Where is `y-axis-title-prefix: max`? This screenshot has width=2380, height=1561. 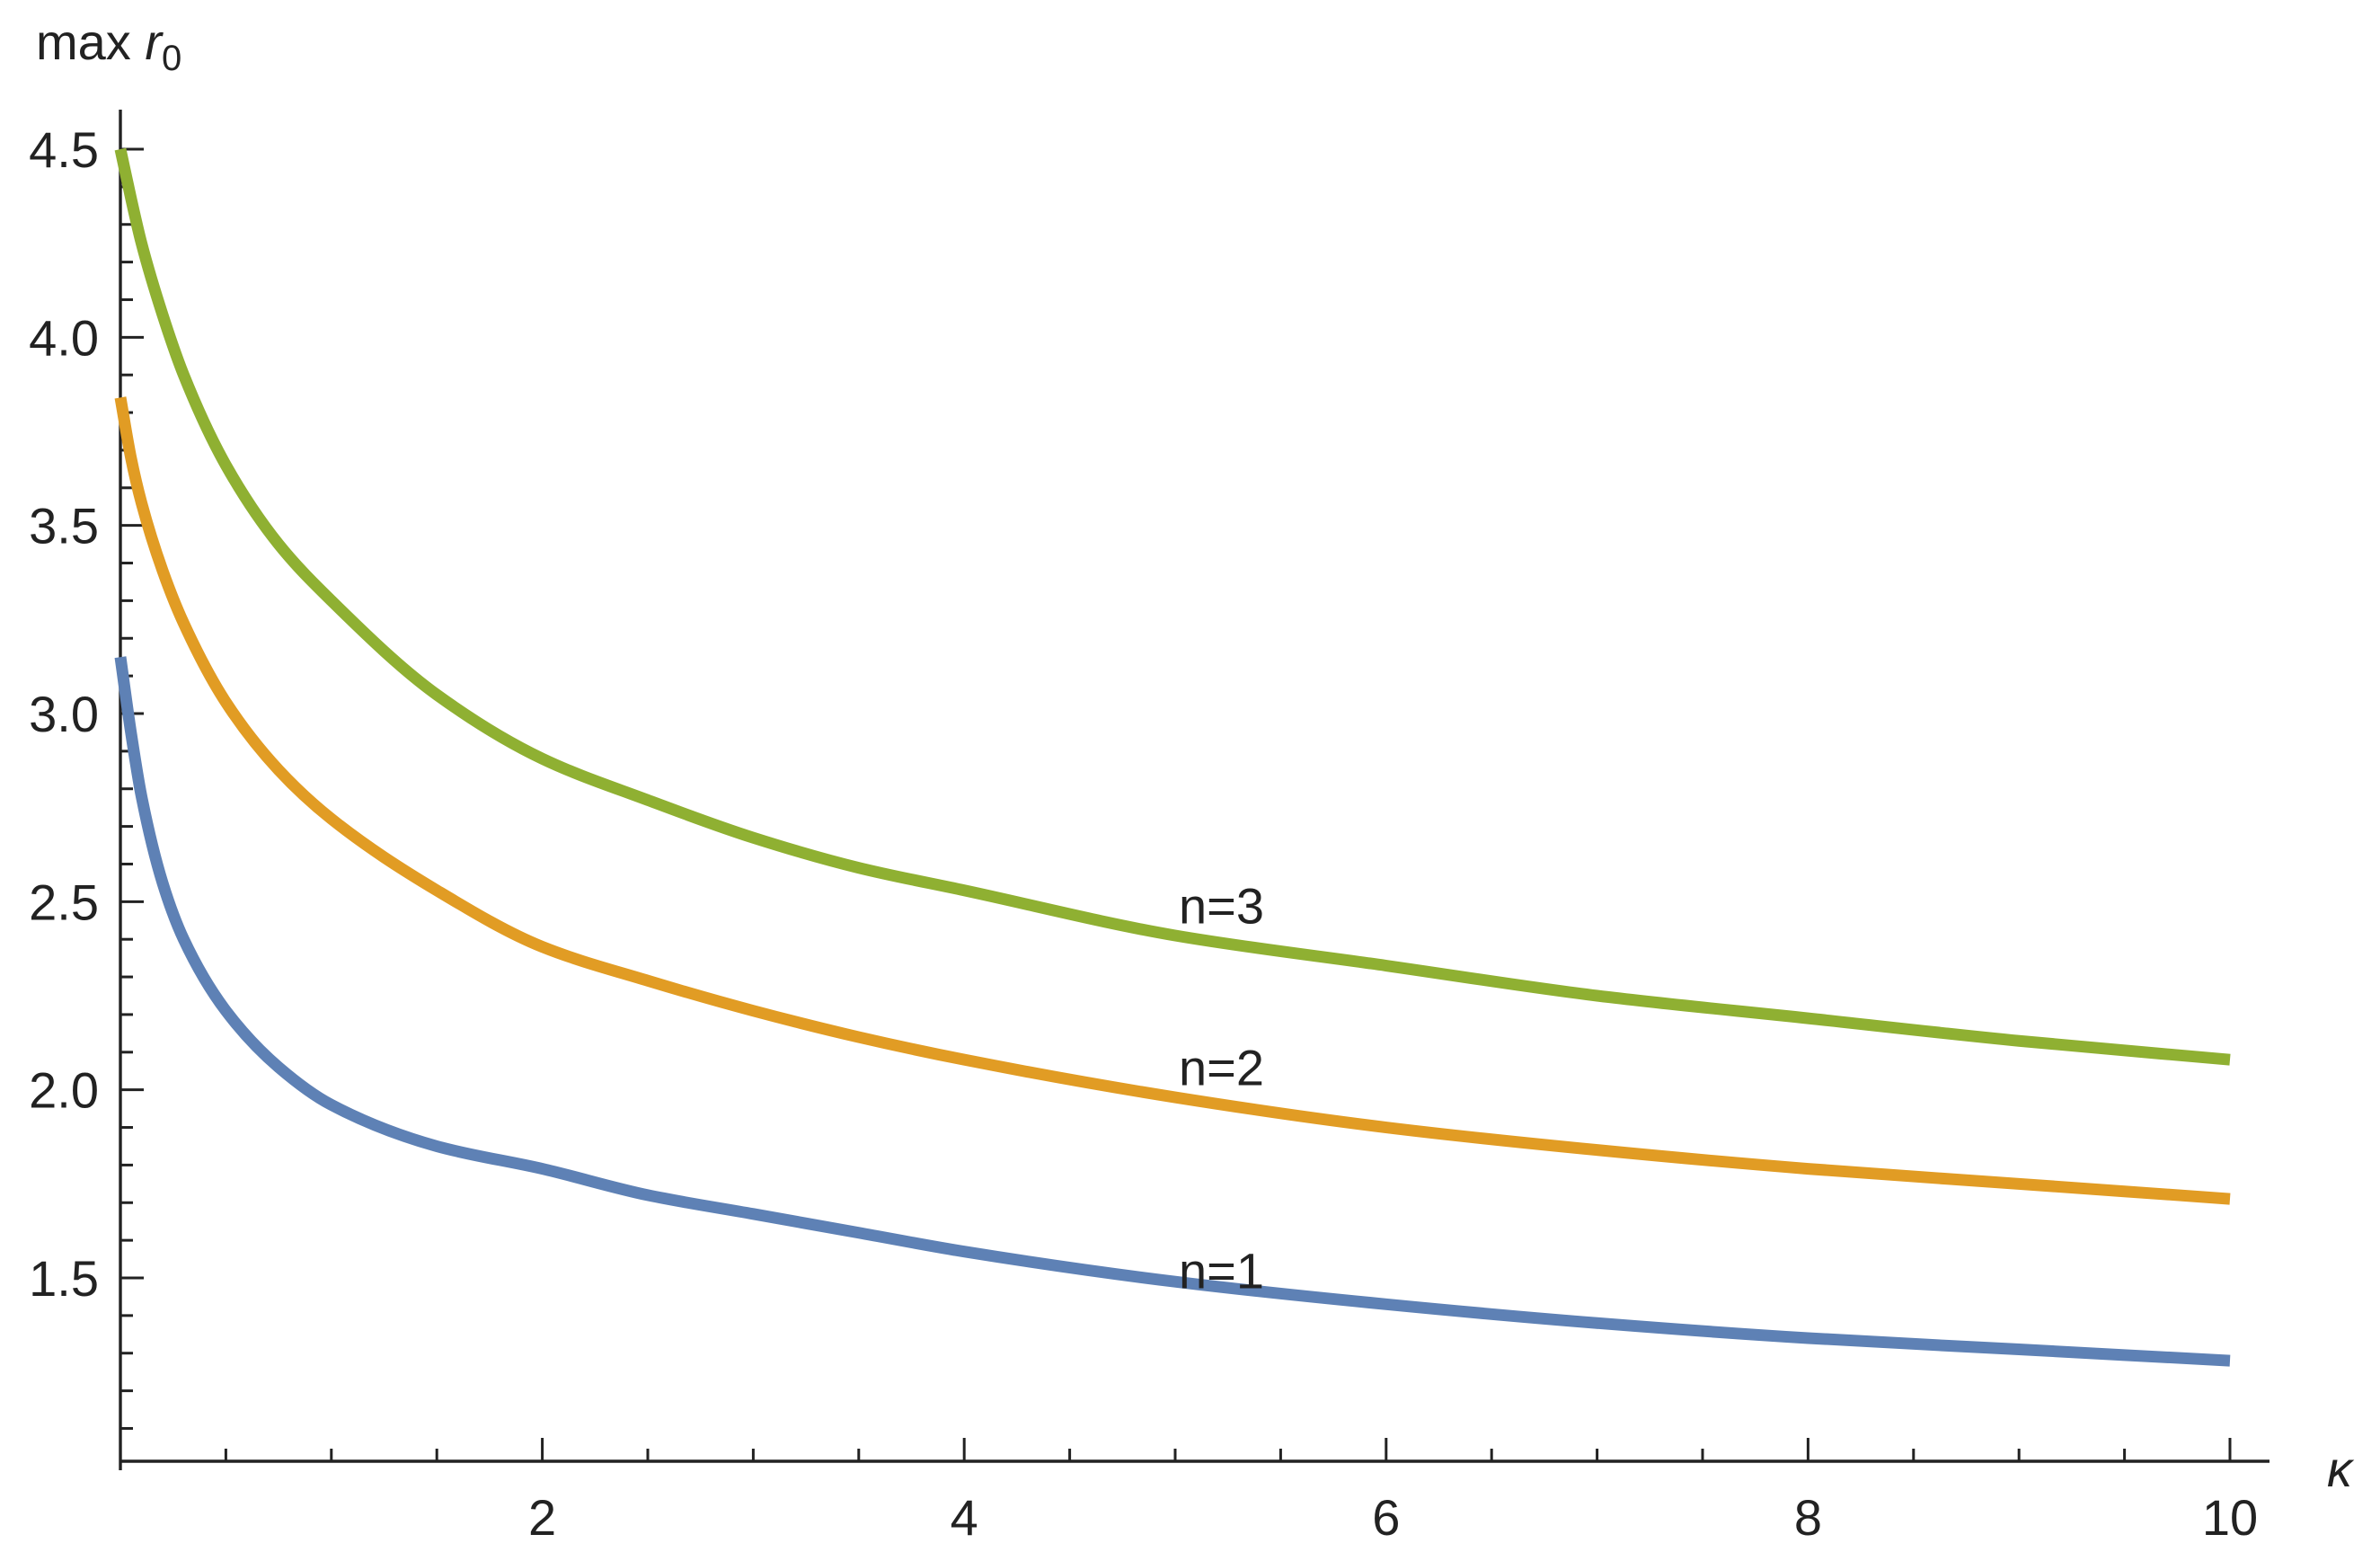 y-axis-title-prefix: max is located at coordinates (90, 41).